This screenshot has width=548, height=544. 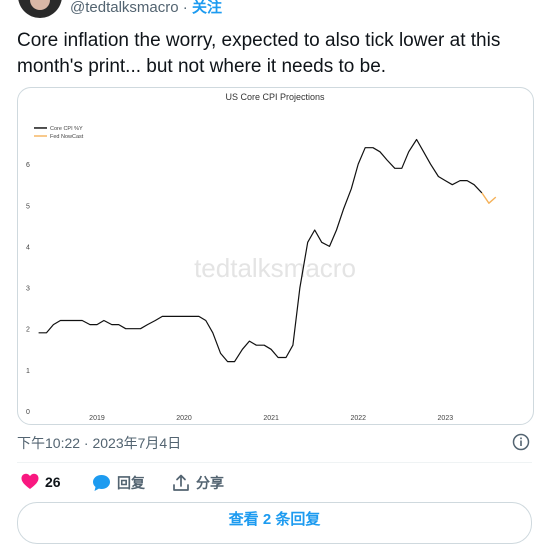 I want to click on like-count: 26, so click(x=53, y=481).